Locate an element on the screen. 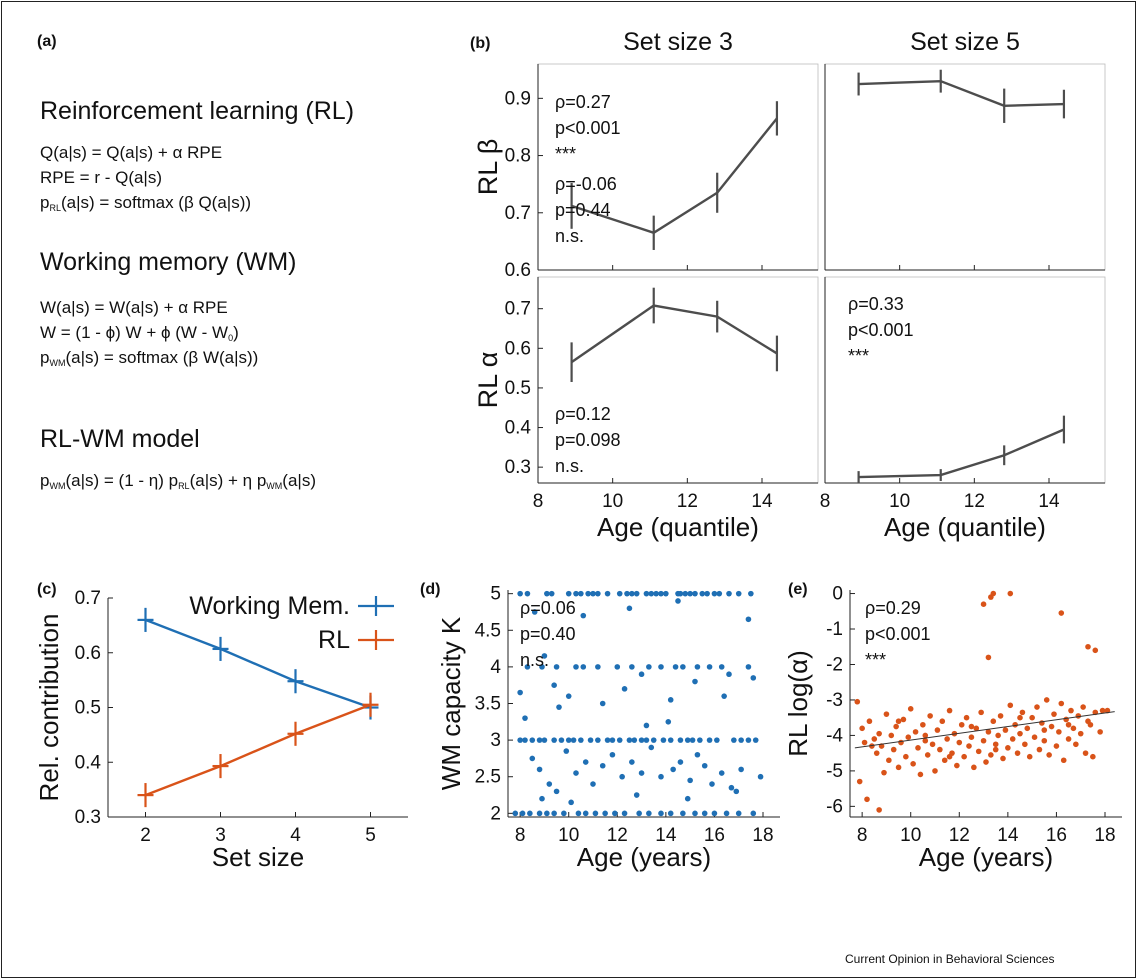 Image resolution: width=1137 pixels, height=979 pixels. panel-d-x-tick-label: 10 is located at coordinates (568, 835).